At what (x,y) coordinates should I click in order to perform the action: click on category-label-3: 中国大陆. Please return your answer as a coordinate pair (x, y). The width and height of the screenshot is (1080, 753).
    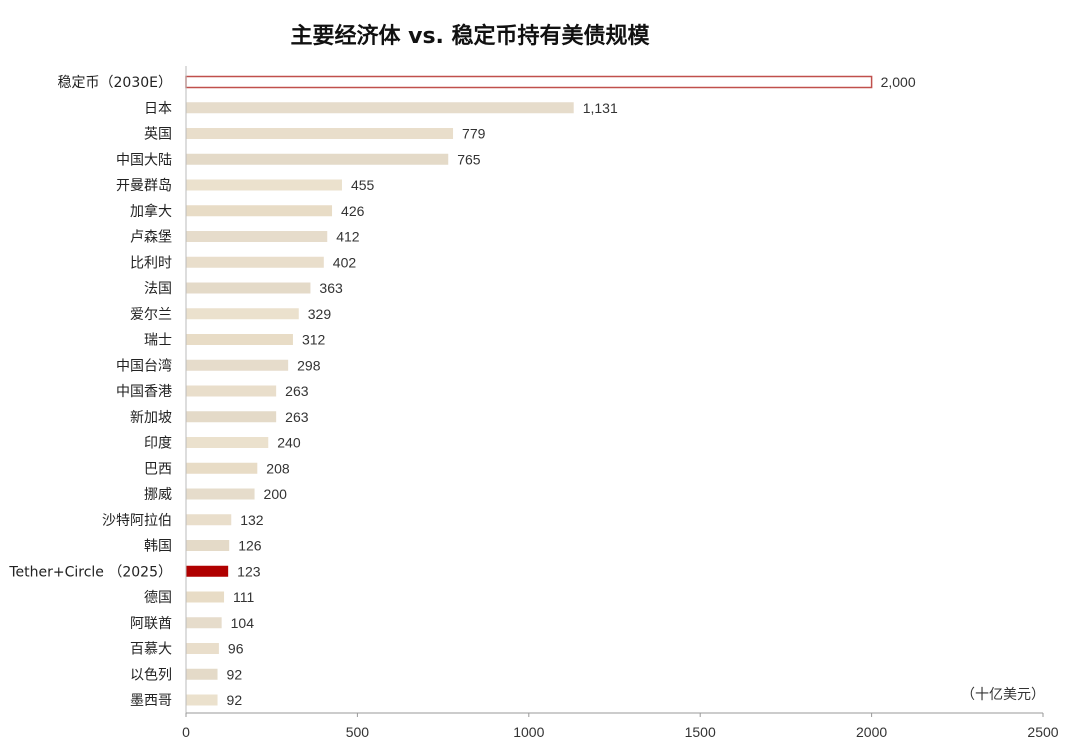
    Looking at the image, I should click on (144, 160).